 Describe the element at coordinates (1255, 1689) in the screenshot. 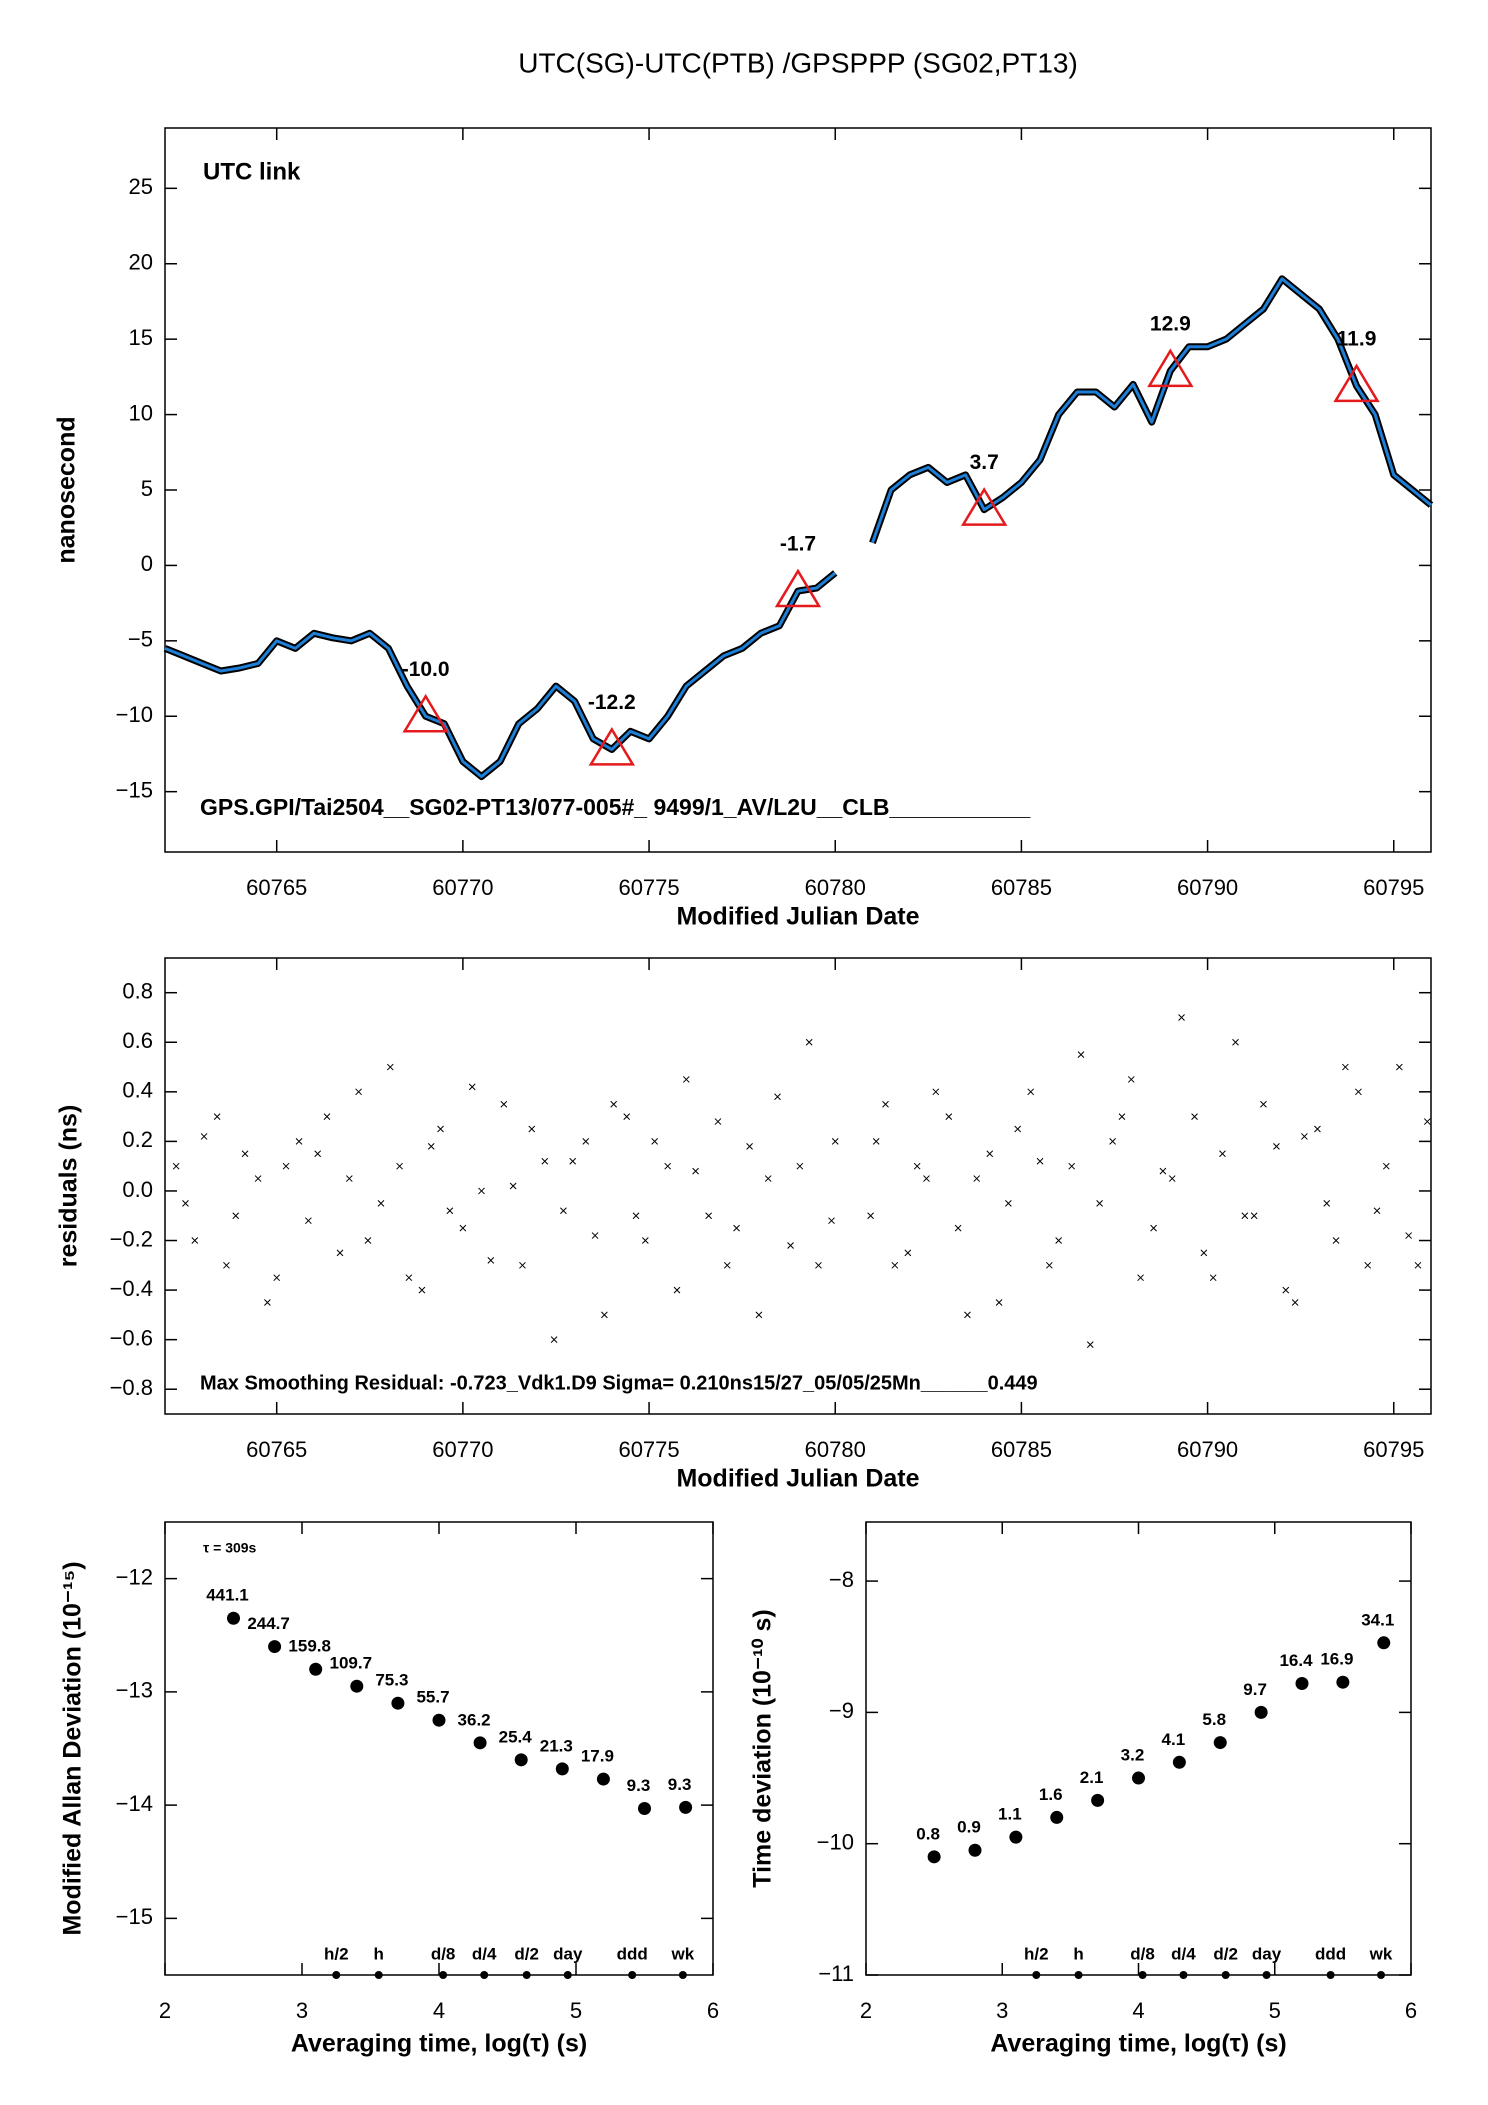

I see `point-label: 9.7` at that location.